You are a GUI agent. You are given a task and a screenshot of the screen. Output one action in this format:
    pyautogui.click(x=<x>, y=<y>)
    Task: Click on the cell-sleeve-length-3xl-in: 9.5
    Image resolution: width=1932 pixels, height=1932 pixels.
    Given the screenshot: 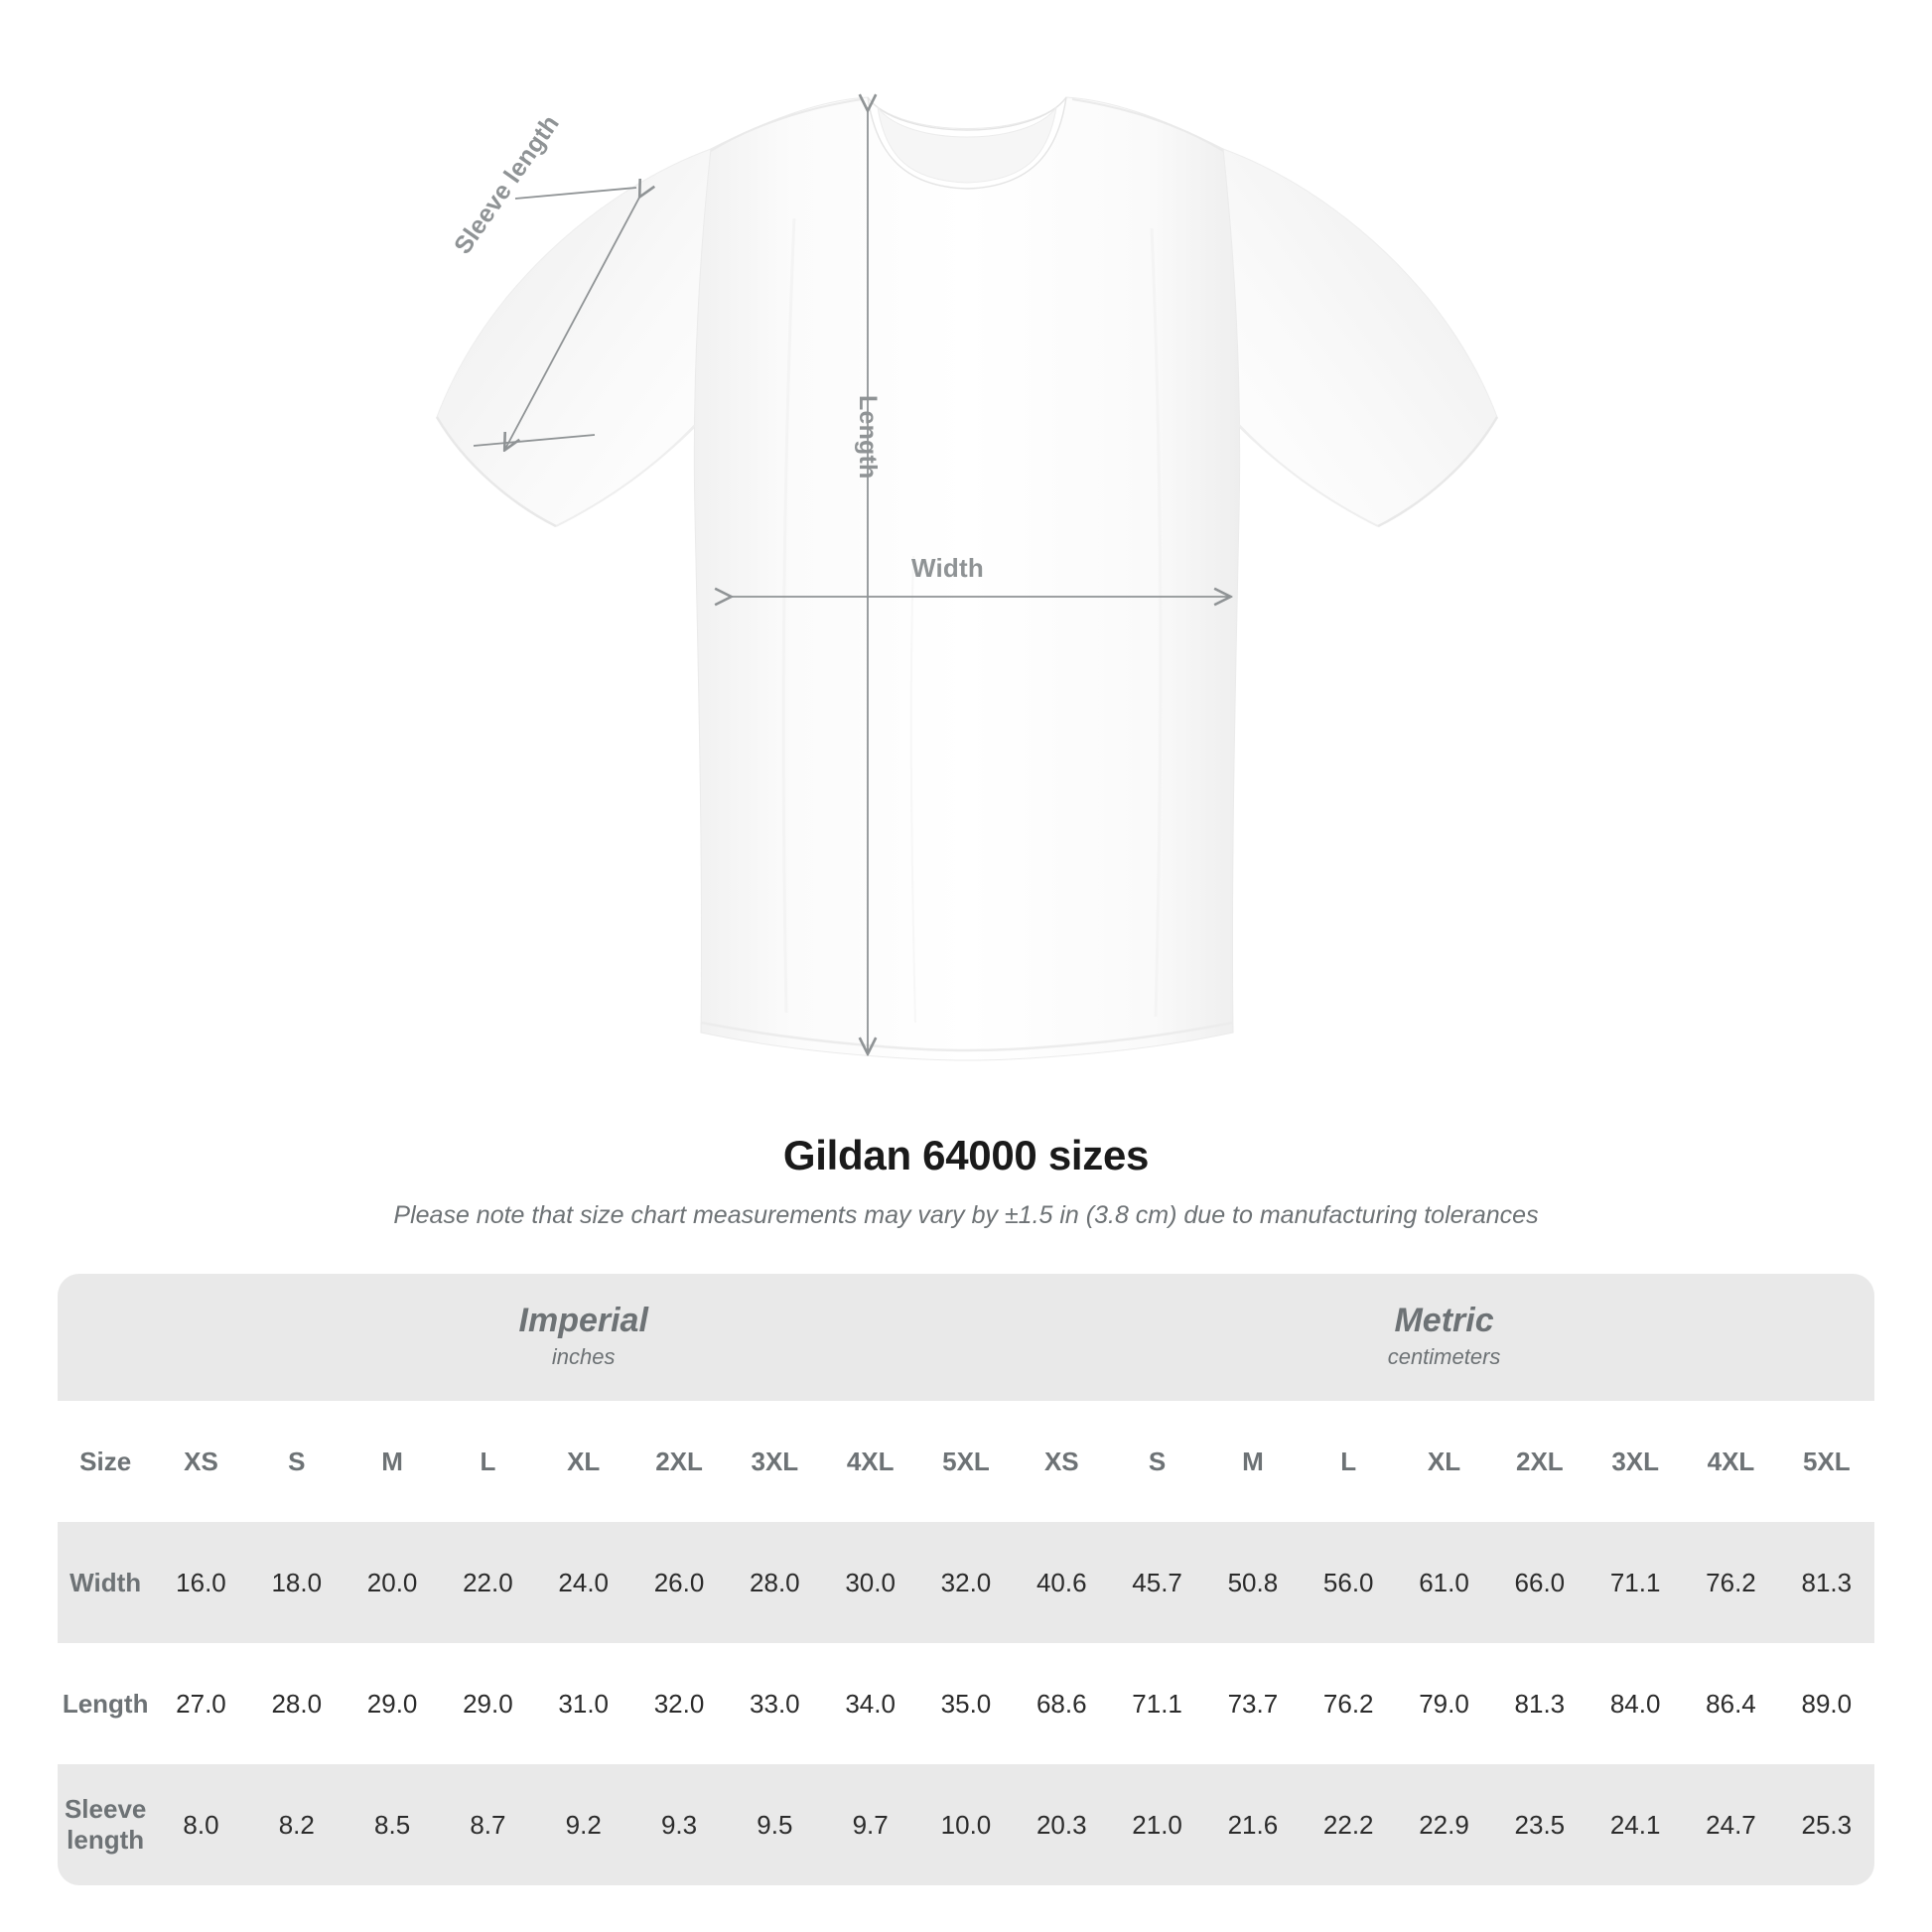 What is the action you would take?
    pyautogui.click(x=775, y=1825)
    